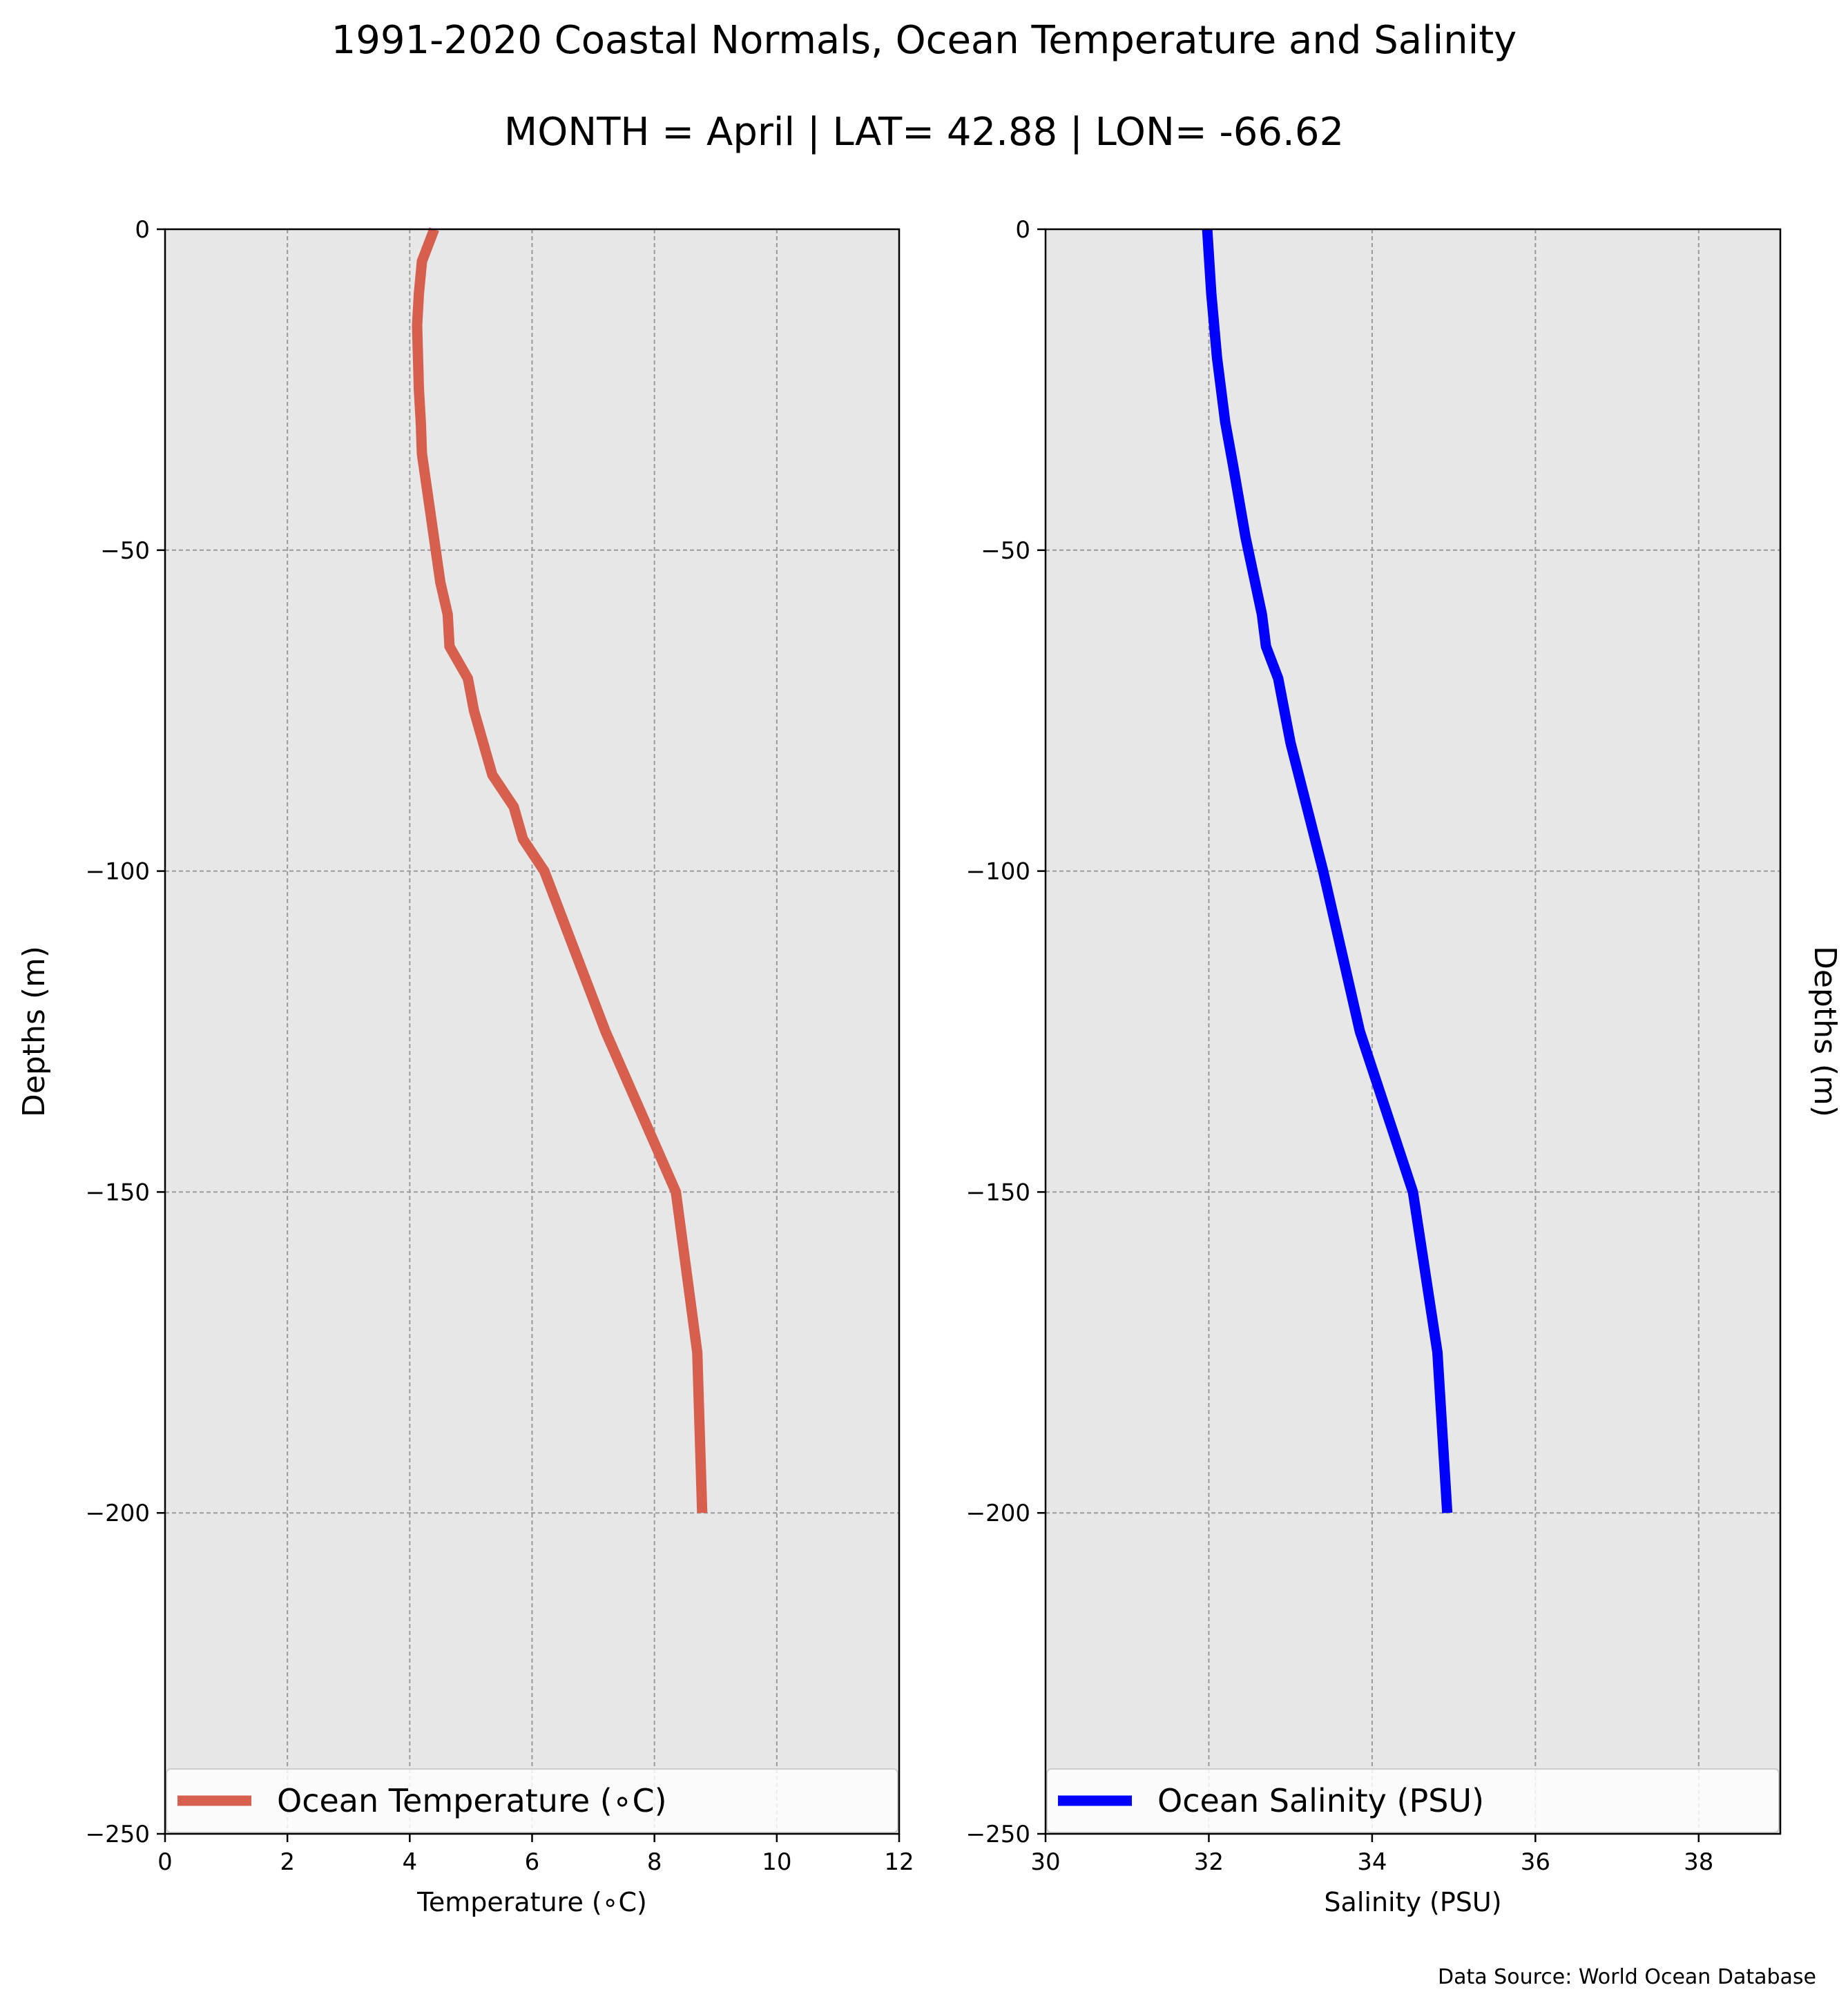 This screenshot has height=2003, width=1848. What do you see at coordinates (1627, 1977) in the screenshot?
I see `data-source-note: Data Source: World Ocean Database` at bounding box center [1627, 1977].